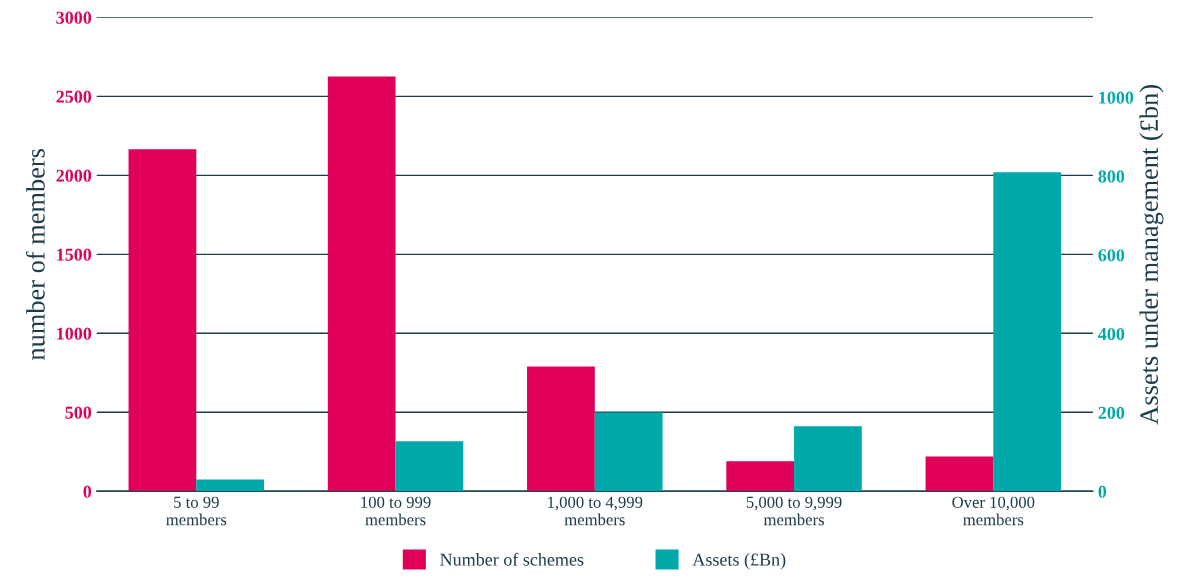 Image resolution: width=1179 pixels, height=578 pixels. Describe the element at coordinates (1111, 176) in the screenshot. I see `y2-tick-label: 800` at that location.